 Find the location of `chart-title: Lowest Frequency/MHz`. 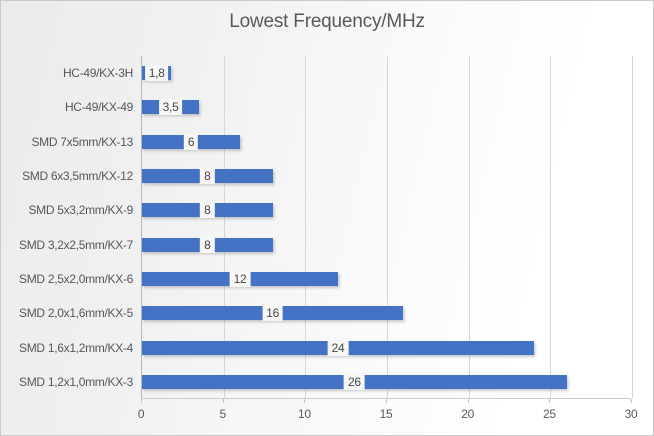

chart-title: Lowest Frequency/MHz is located at coordinates (327, 21).